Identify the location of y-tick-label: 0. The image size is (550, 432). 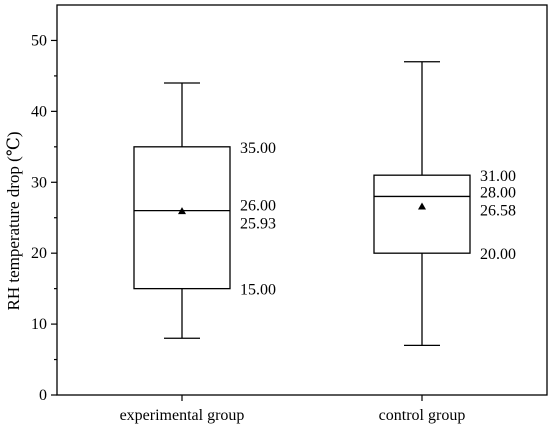
(43, 395).